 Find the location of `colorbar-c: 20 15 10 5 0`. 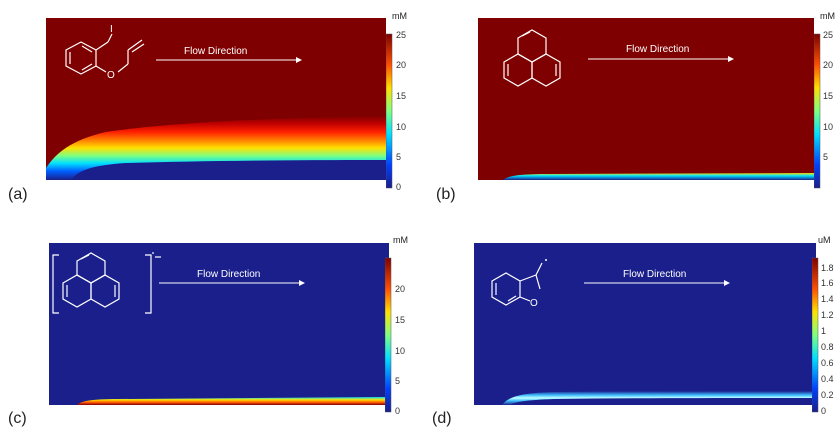

colorbar-c: 20 15 10 5 0 is located at coordinates (399, 335).